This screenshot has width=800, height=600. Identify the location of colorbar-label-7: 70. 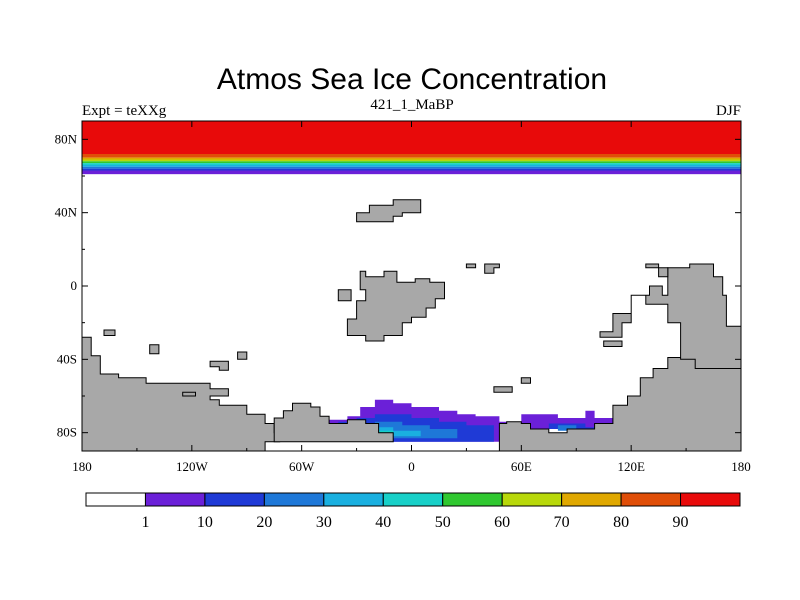
(562, 522).